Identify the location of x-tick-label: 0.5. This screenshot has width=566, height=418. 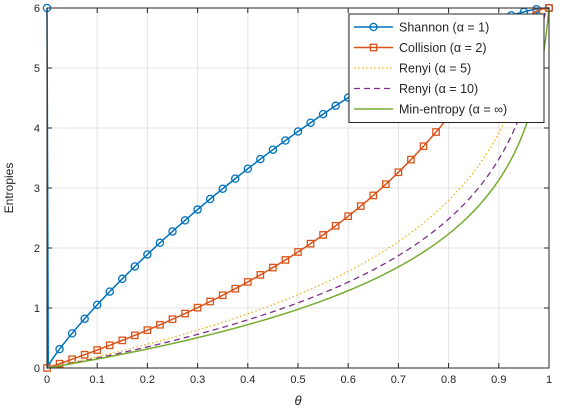
(297, 380).